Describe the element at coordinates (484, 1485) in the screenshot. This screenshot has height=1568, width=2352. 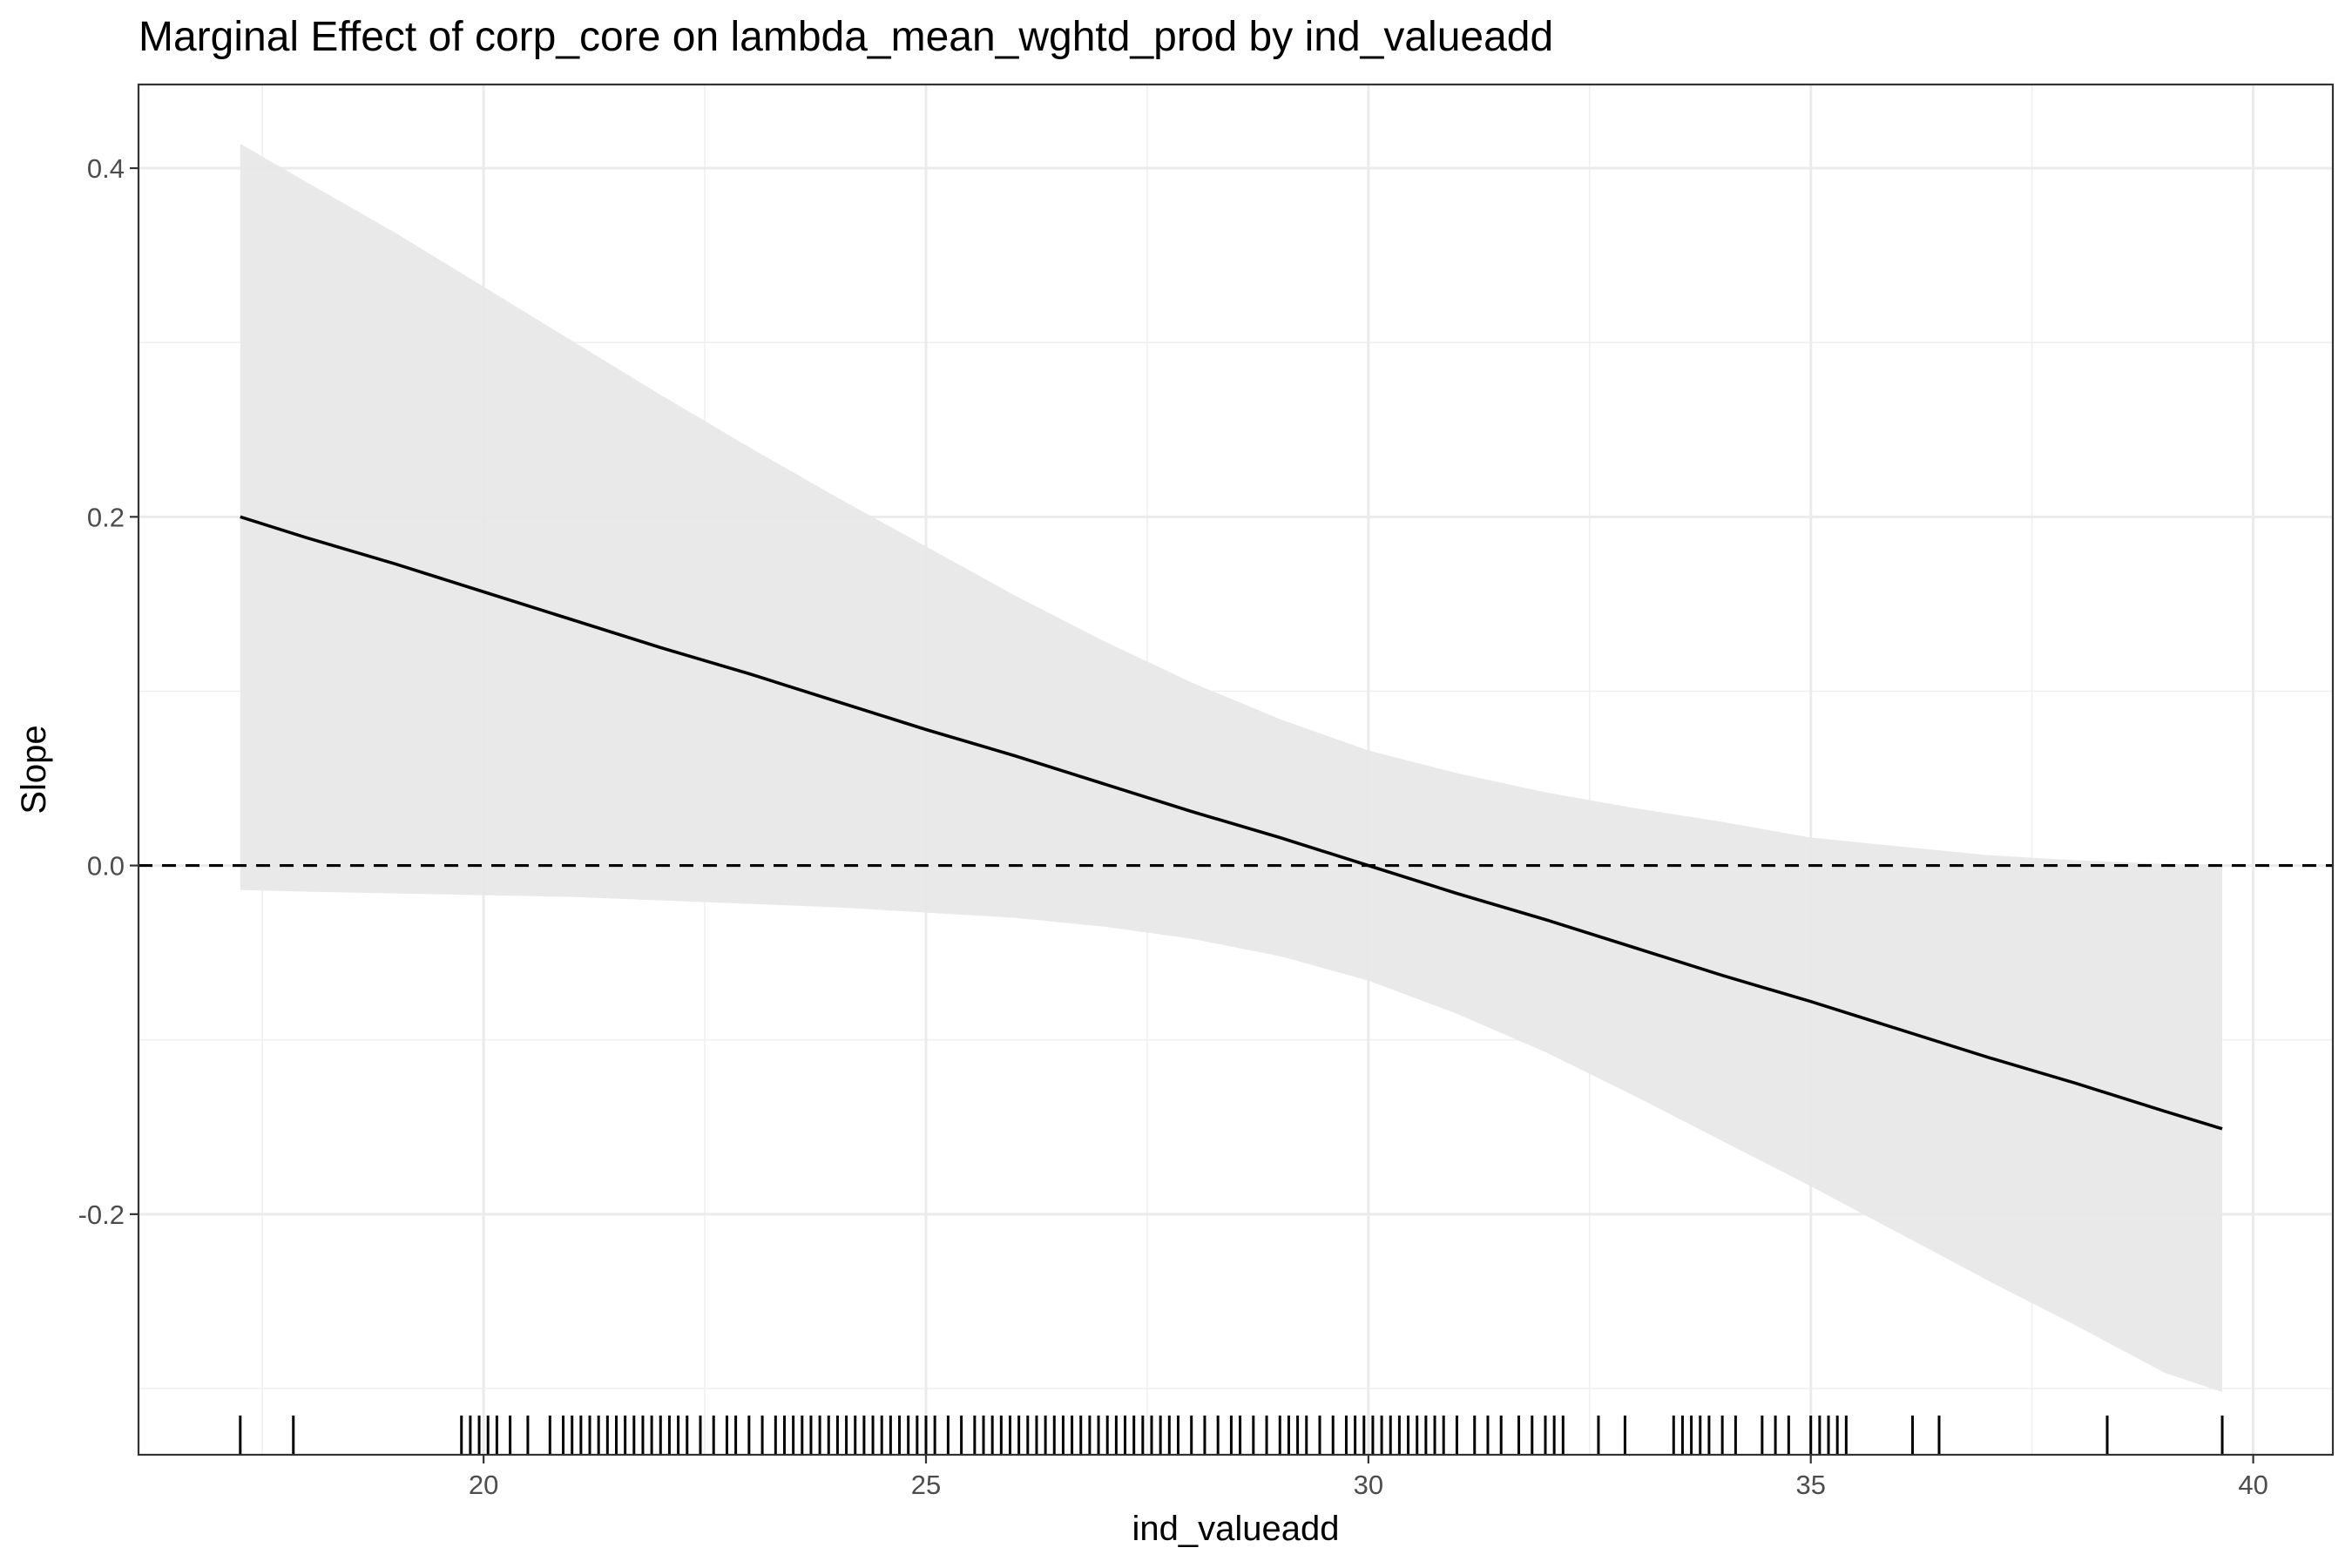
I see `x-tick-label: 20` at that location.